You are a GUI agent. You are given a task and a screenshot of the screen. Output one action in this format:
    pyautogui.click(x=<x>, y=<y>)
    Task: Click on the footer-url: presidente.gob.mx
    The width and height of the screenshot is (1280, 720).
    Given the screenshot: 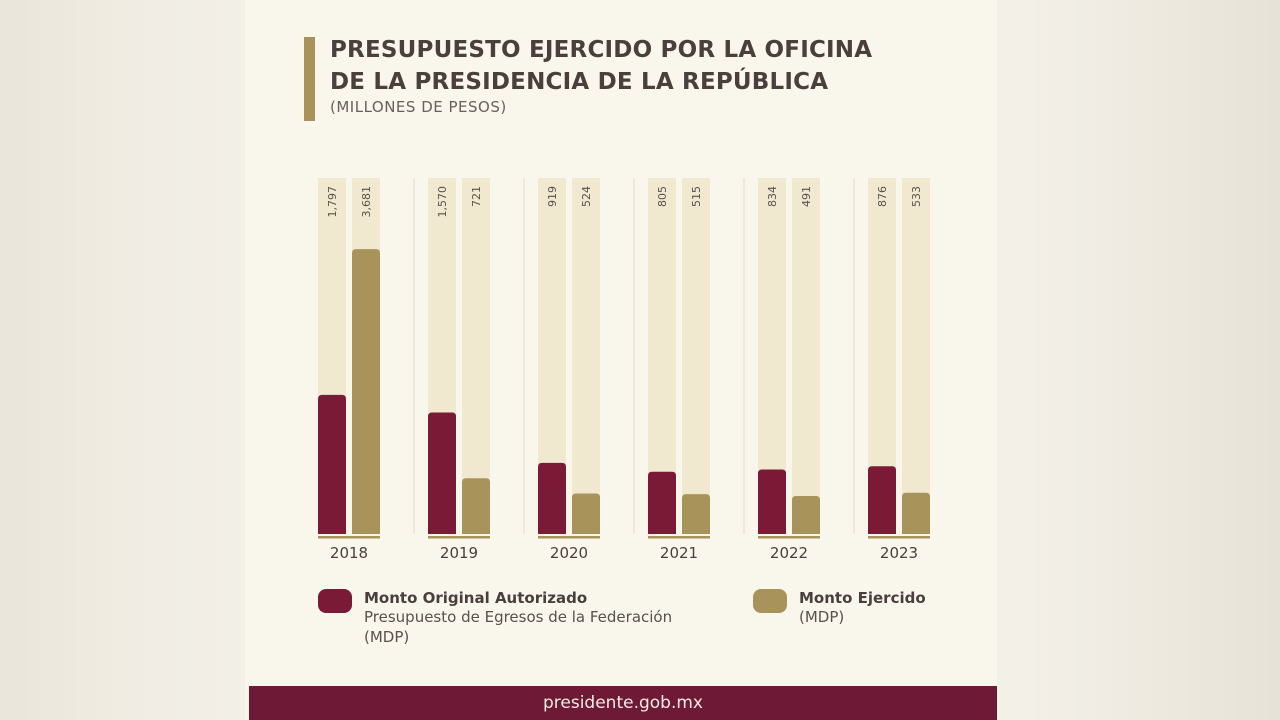 What is the action you would take?
    pyautogui.click(x=622, y=703)
    